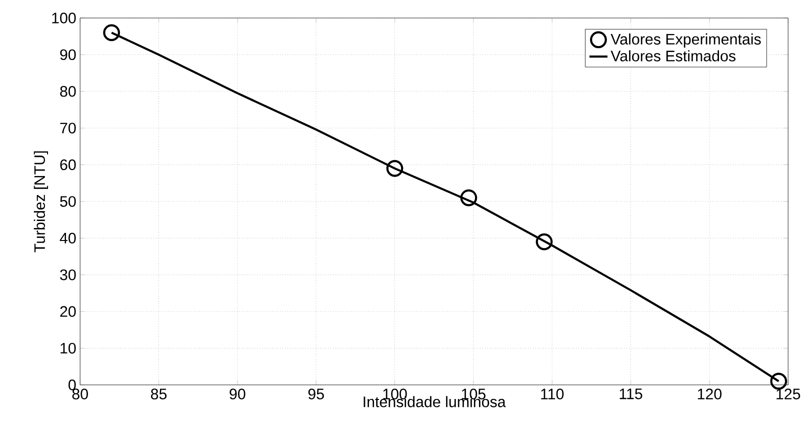 This screenshot has height=426, width=807. I want to click on y-tick-label: 70, so click(68, 128).